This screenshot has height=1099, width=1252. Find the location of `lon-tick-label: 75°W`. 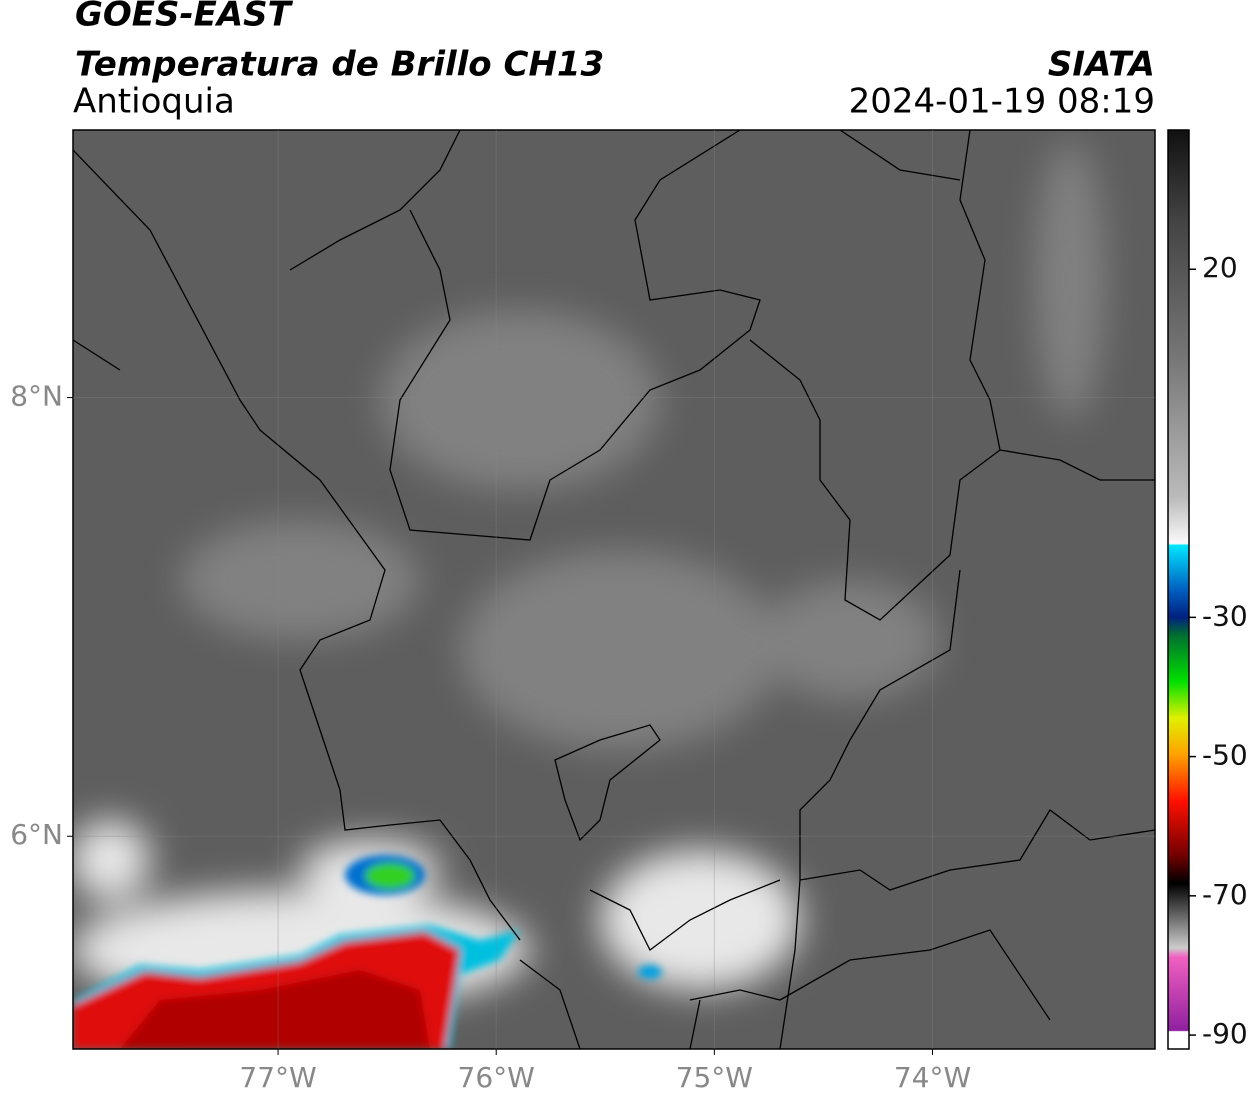

lon-tick-label: 75°W is located at coordinates (714, 1077).